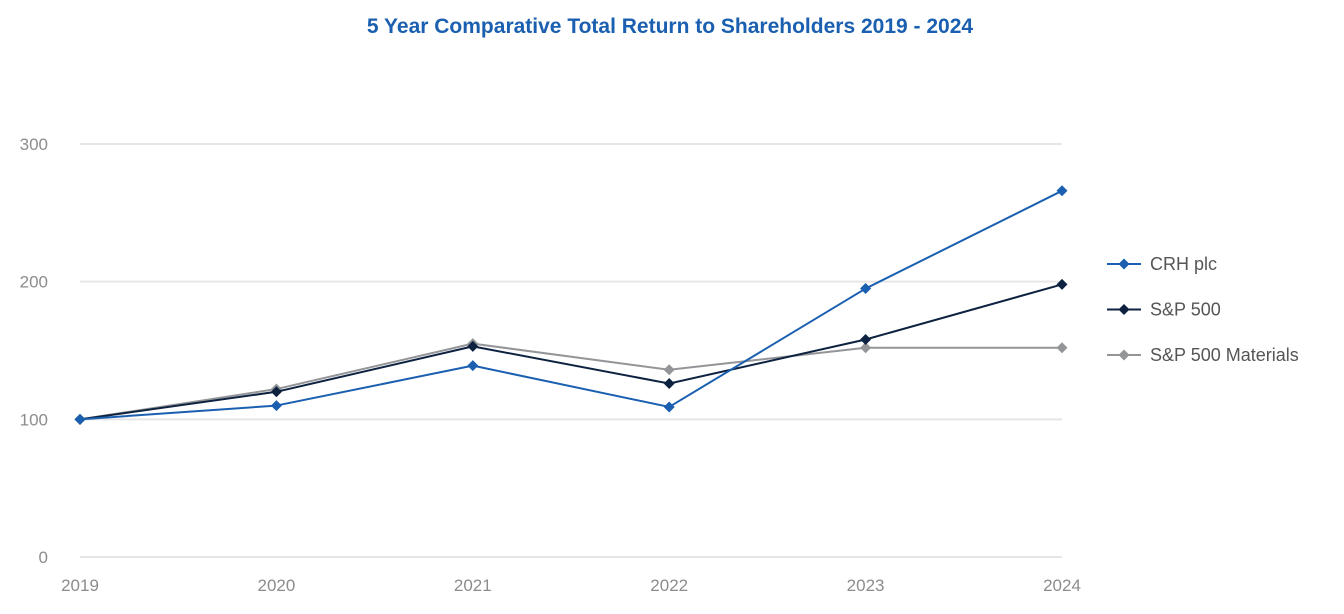 Image resolution: width=1344 pixels, height=614 pixels. Describe the element at coordinates (669, 384) in the screenshot. I see `data-point-s-p-500-2022` at that location.